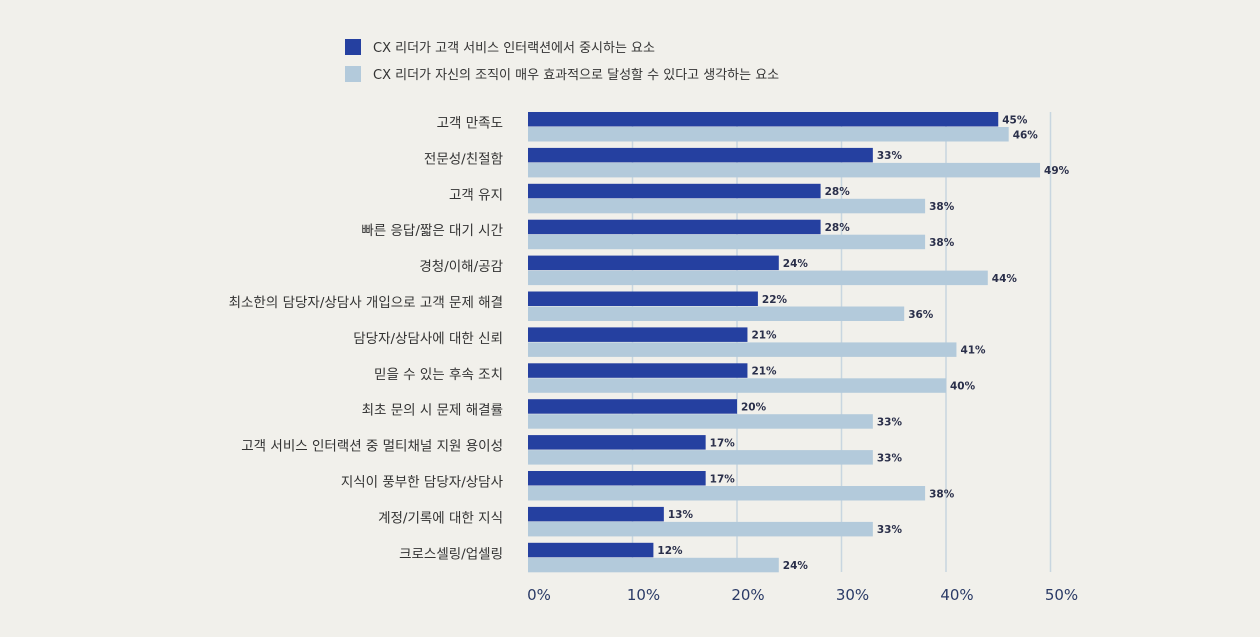 The height and width of the screenshot is (637, 1260). I want to click on category-label: 고객 유지, so click(476, 195).